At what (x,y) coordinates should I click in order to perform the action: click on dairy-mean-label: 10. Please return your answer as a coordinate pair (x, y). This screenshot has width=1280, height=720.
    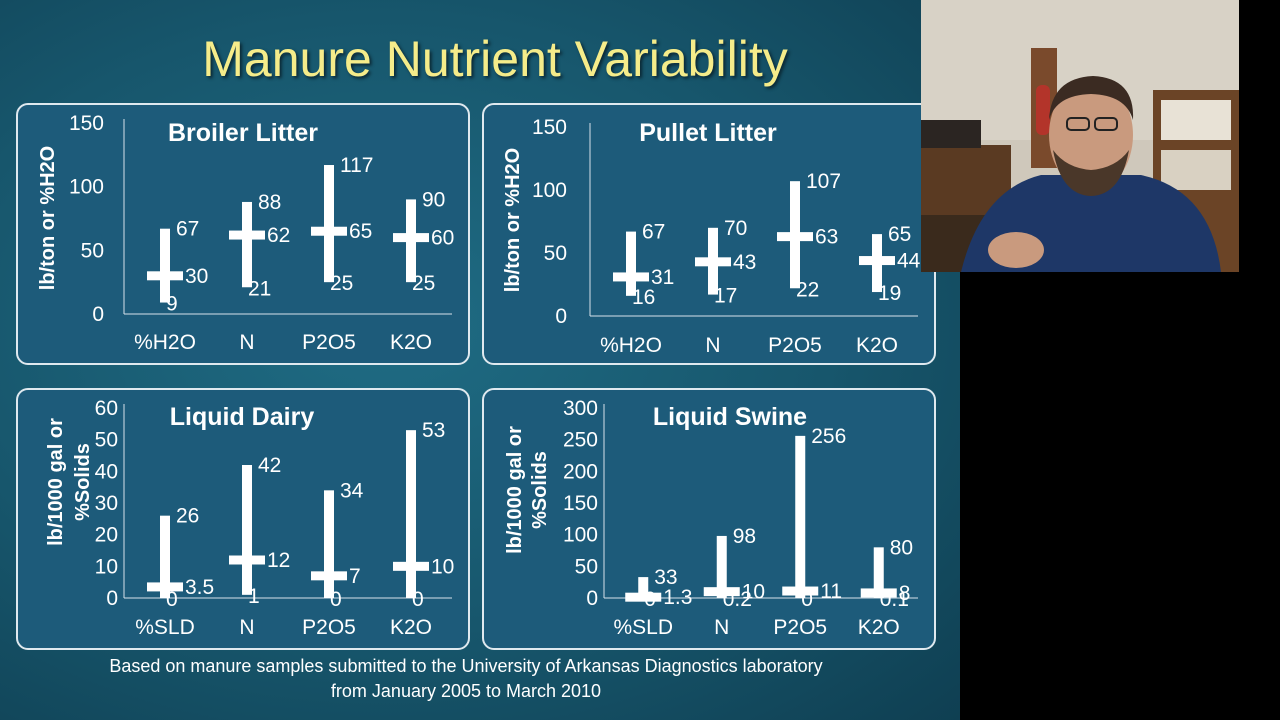
    Looking at the image, I should click on (442, 566).